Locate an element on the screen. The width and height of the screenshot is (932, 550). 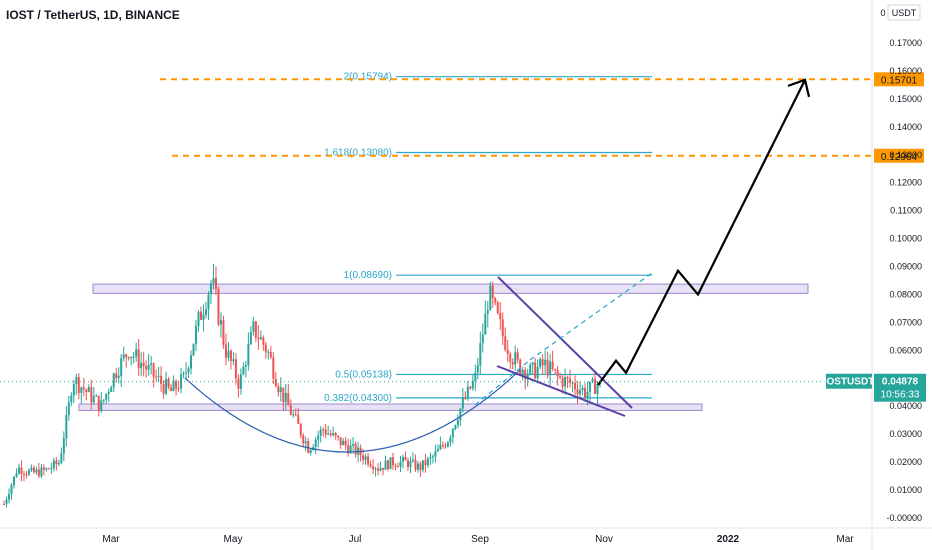
y-tick-label: 0.03000 is located at coordinates (905, 434).